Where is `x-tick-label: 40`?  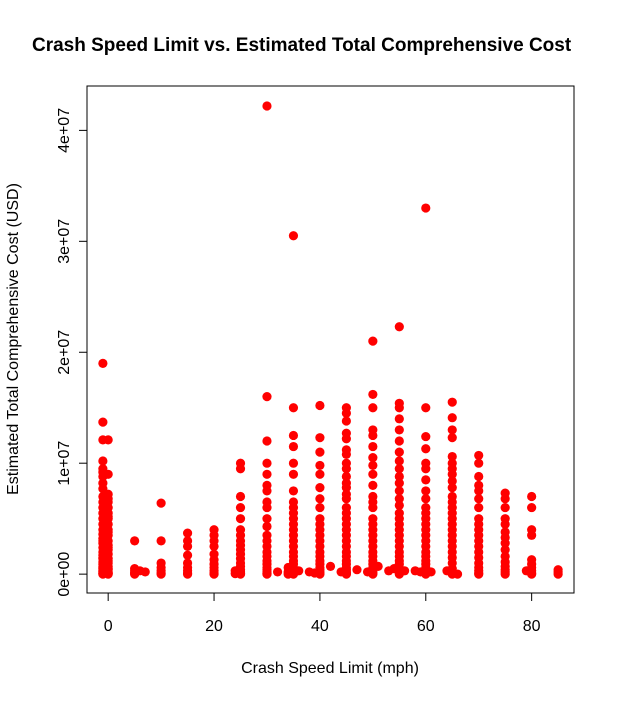 x-tick-label: 40 is located at coordinates (320, 626).